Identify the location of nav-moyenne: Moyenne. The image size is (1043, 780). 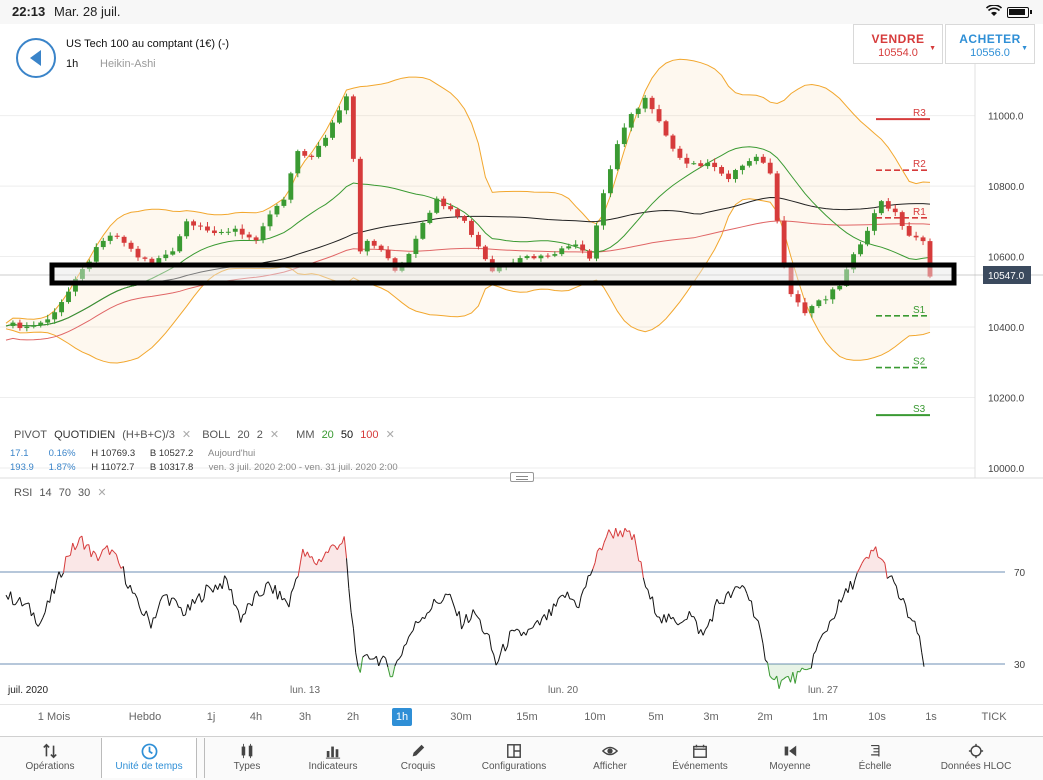
(790, 758).